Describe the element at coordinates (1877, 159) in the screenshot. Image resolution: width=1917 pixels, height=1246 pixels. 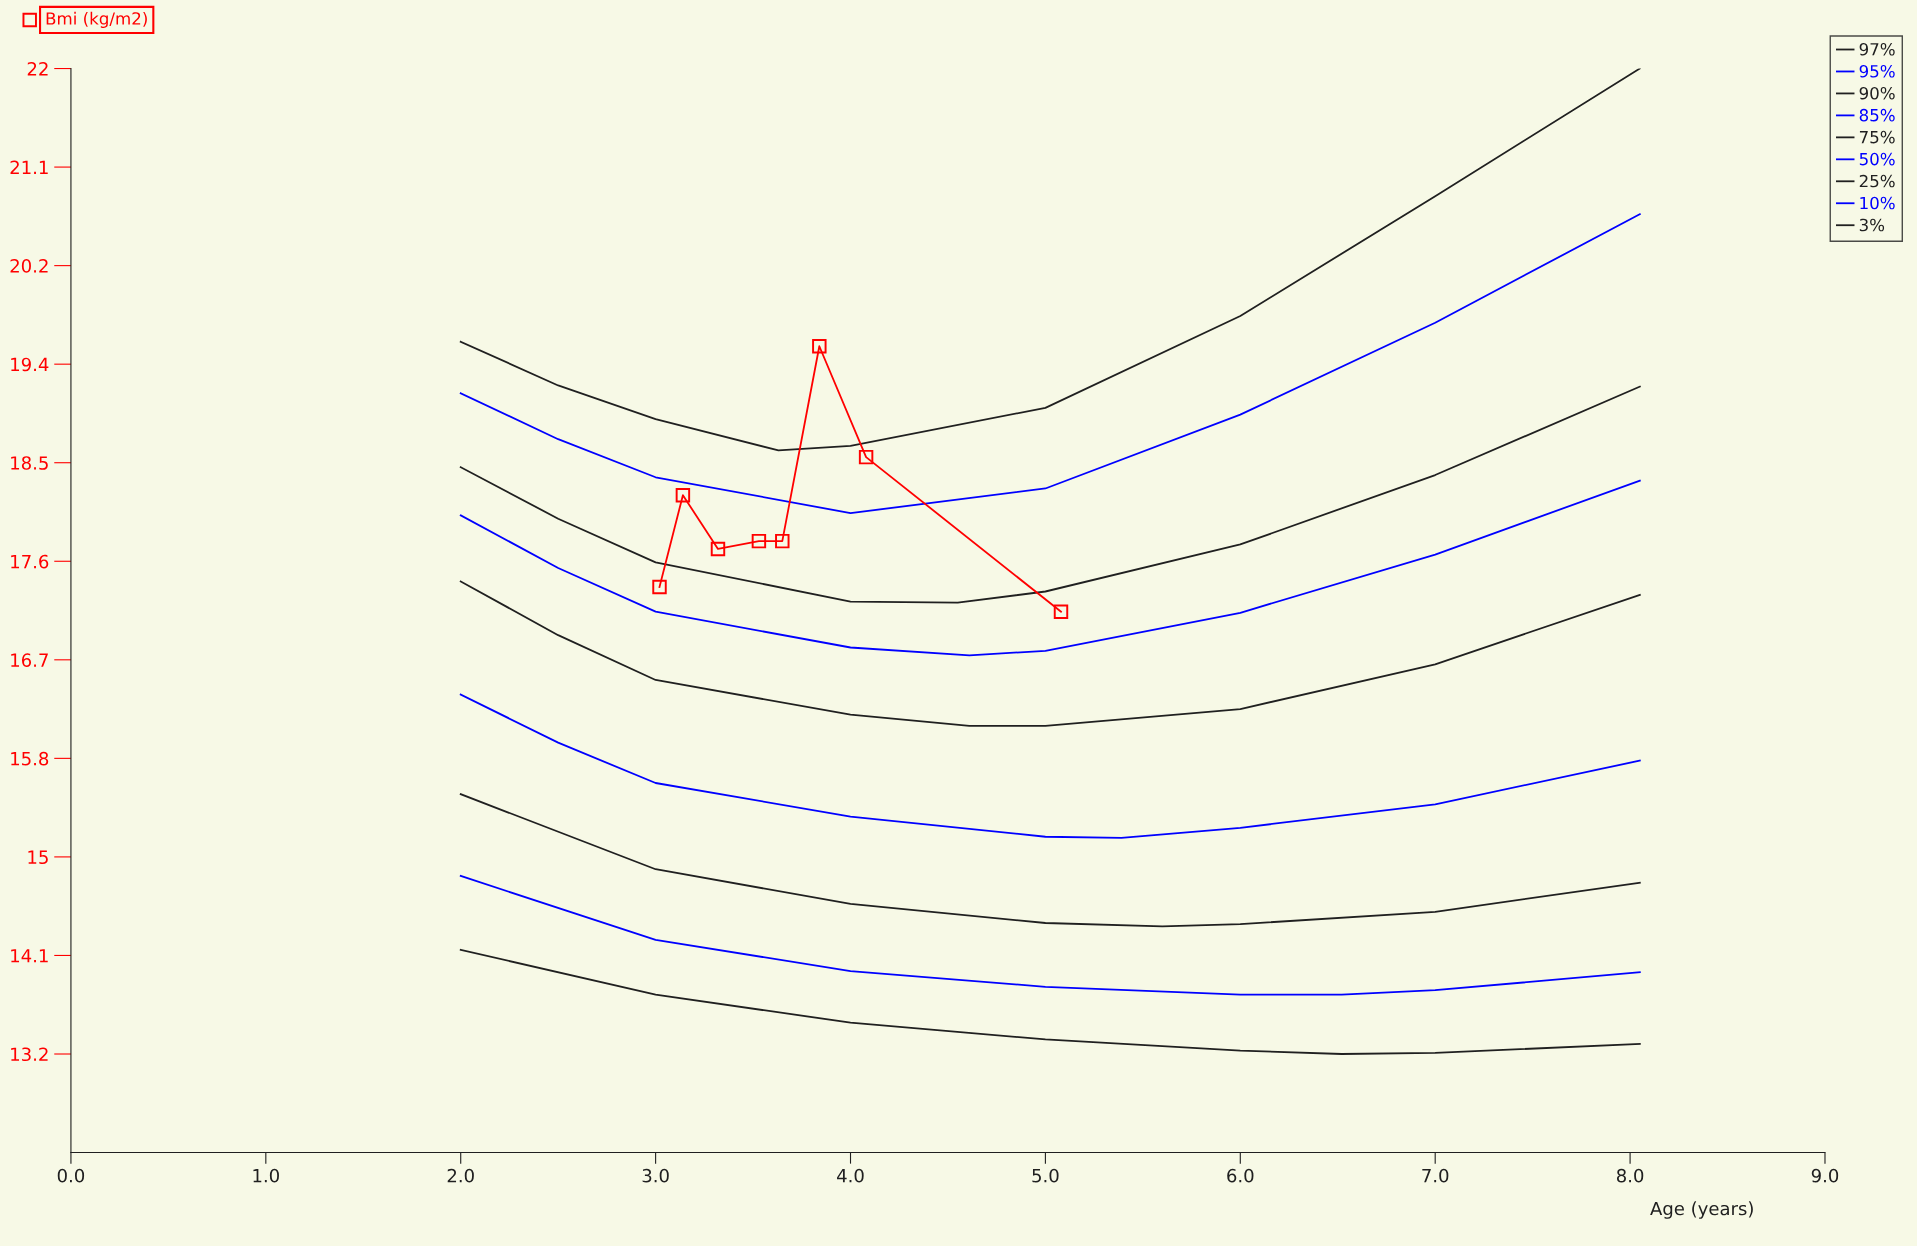
I see `legend-label: 50%` at that location.